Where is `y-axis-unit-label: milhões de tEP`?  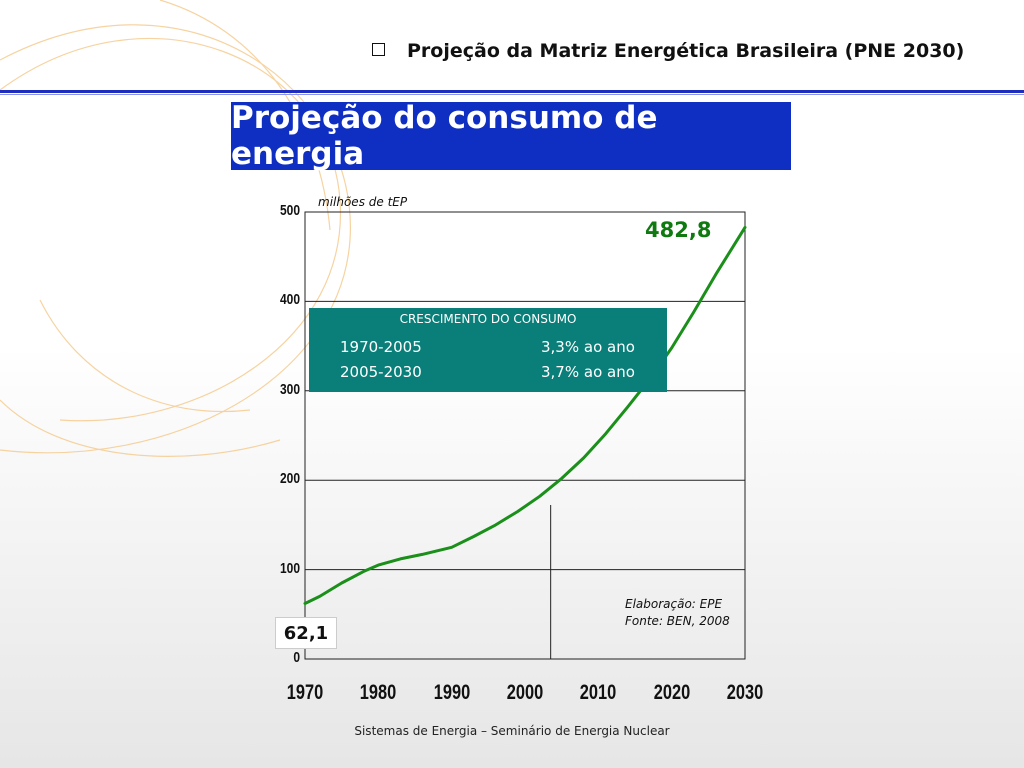
y-axis-unit-label: milhões de tEP is located at coordinates (363, 202).